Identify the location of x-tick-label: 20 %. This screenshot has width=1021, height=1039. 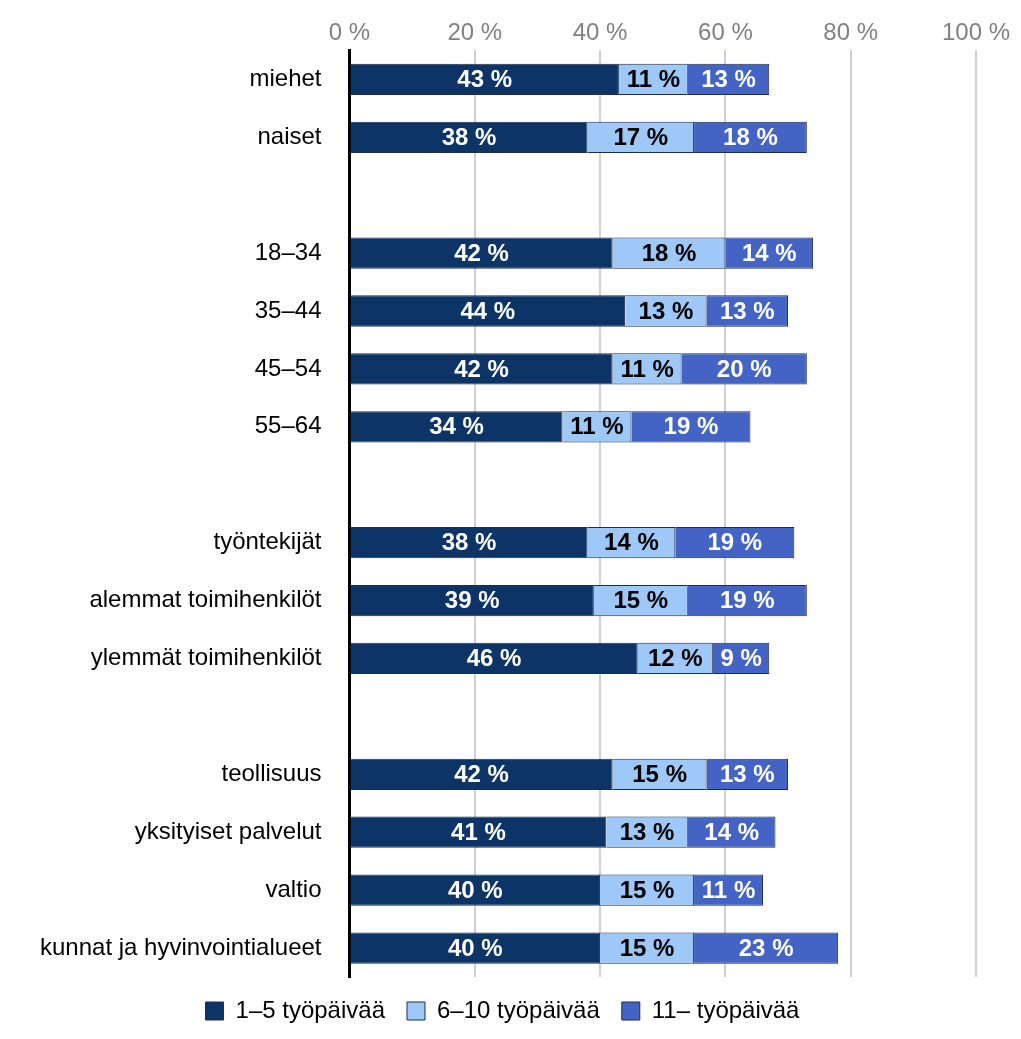
(475, 31).